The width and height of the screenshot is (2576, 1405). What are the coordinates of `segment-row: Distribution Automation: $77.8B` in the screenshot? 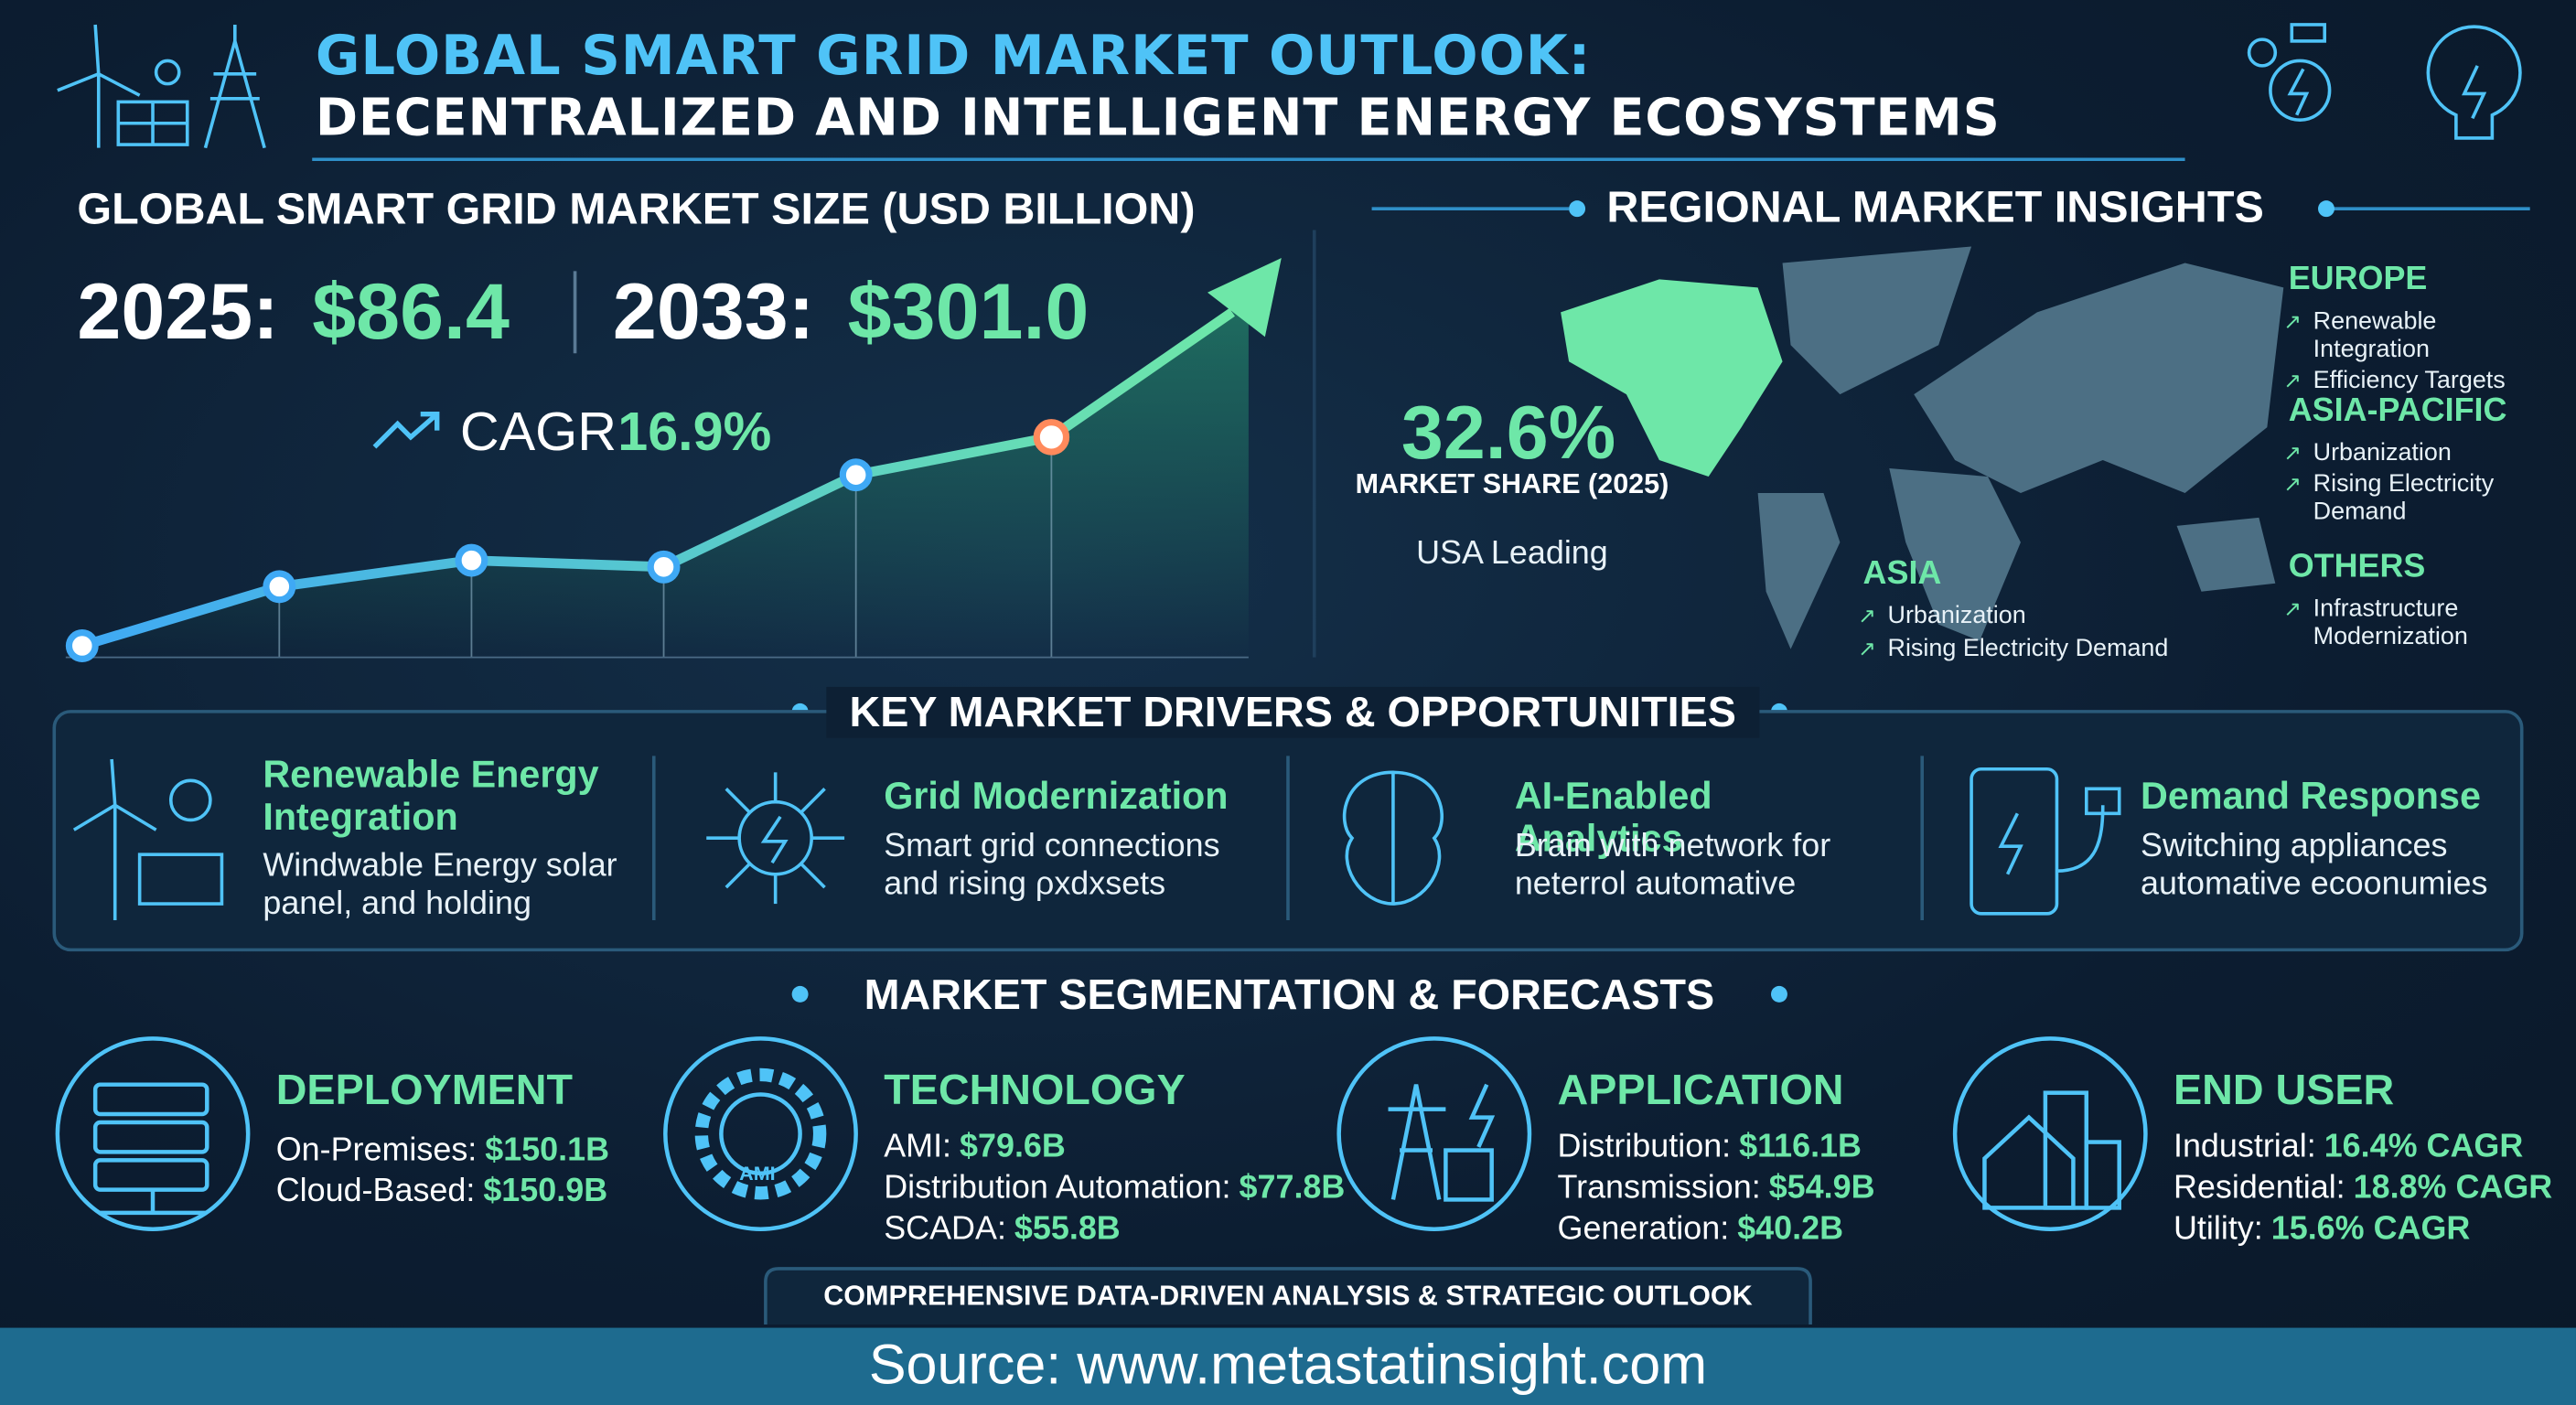 It's located at (1114, 1188).